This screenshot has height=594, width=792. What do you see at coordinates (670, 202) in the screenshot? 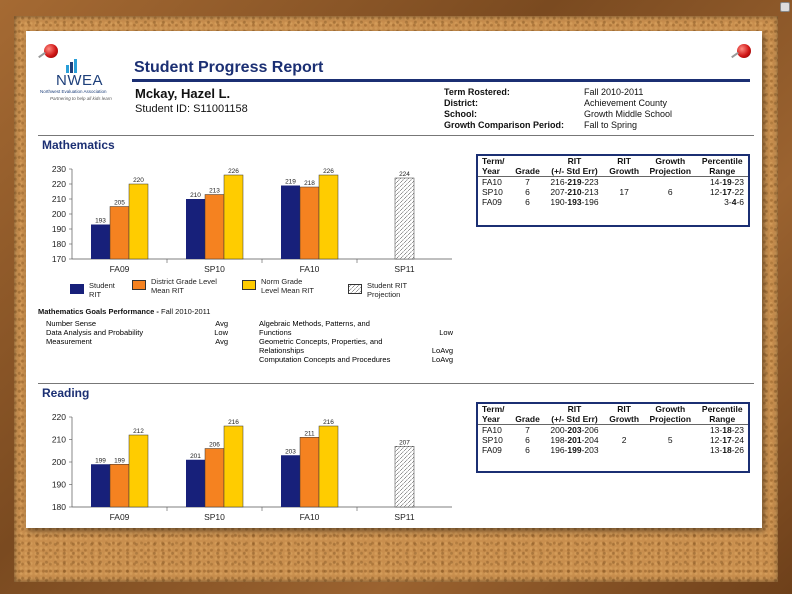
I see `cell-growth-projection` at bounding box center [670, 202].